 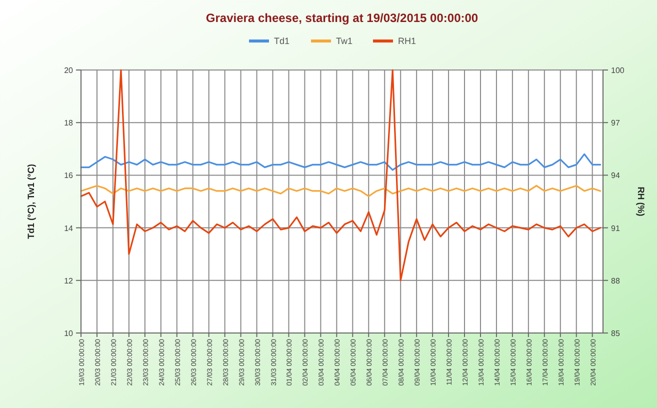 I want to click on y2-tick-label: 94, so click(x=615, y=175).